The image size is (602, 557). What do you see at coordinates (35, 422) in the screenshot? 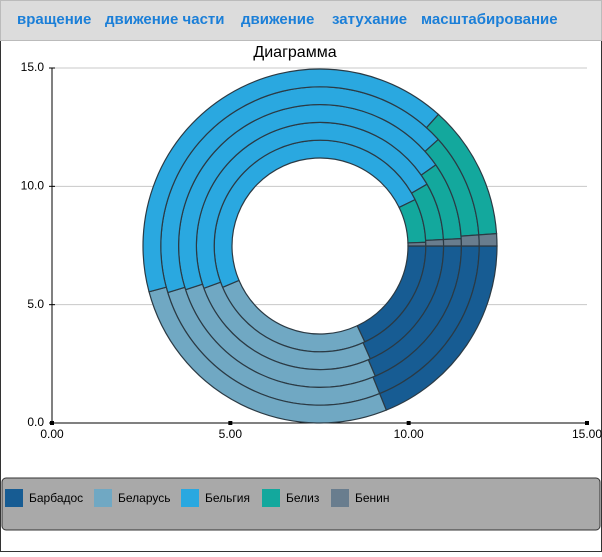
I see `y-tick-label: 0.0` at bounding box center [35, 422].